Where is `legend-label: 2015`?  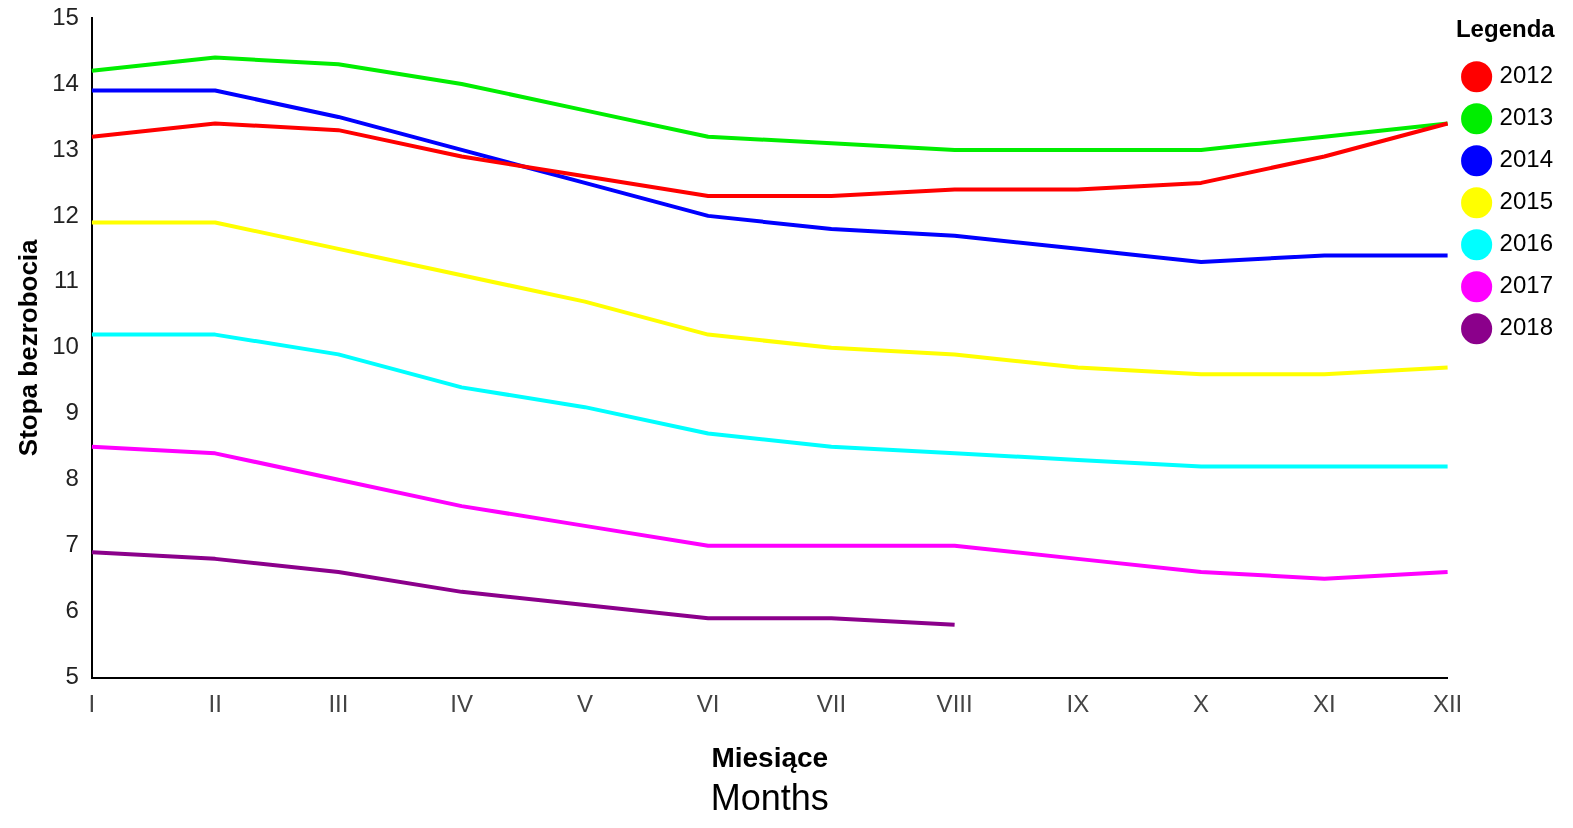 legend-label: 2015 is located at coordinates (1526, 201).